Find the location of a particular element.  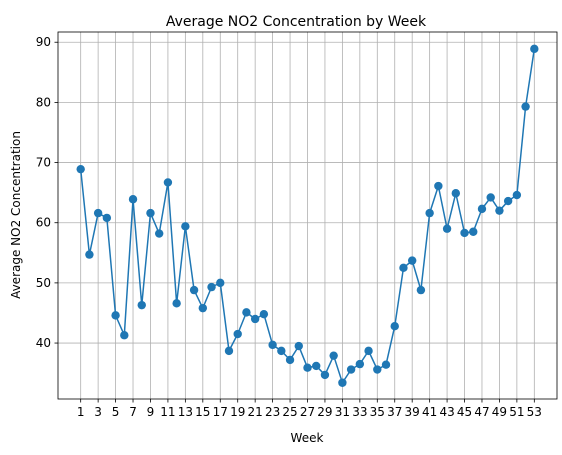

y-tick-label: 50 is located at coordinates (43, 283).